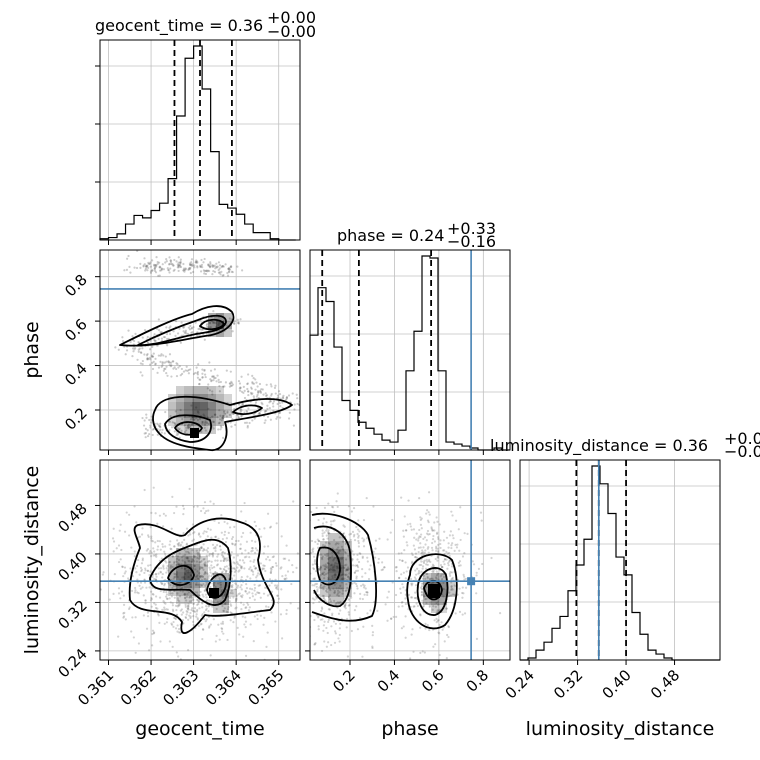  What do you see at coordinates (199, 729) in the screenshot?
I see `xlabel-geocent-time: geocent_time` at bounding box center [199, 729].